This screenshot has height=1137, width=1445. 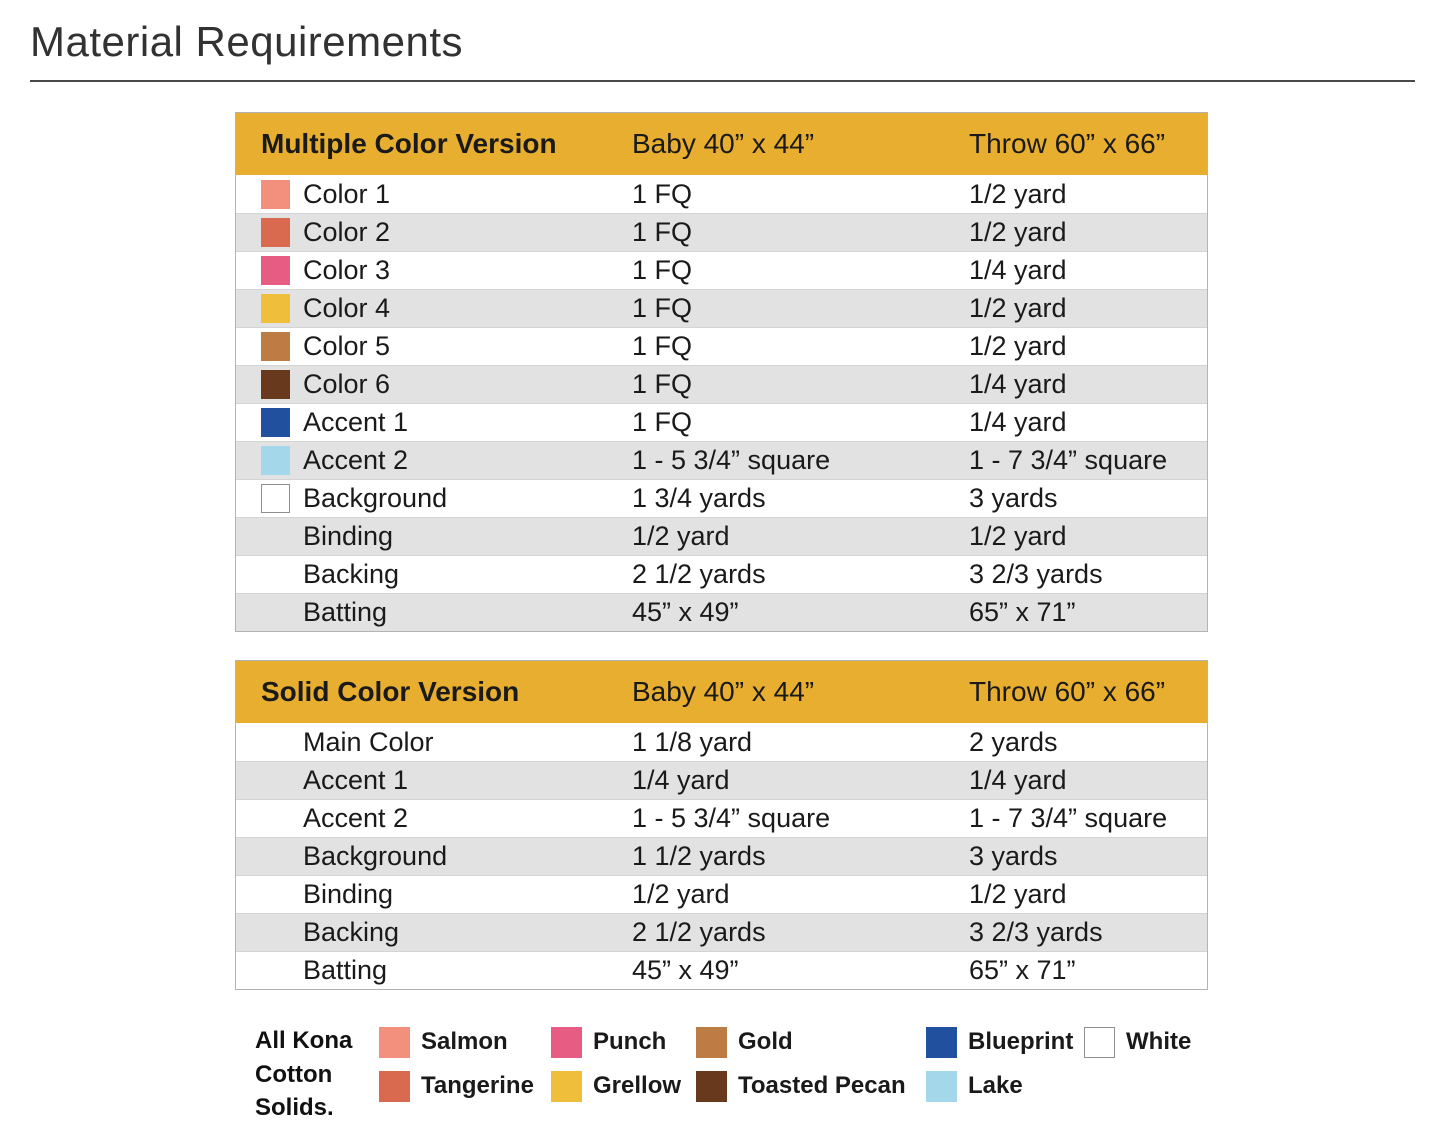 What do you see at coordinates (699, 932) in the screenshot?
I see `baby-size-value: 2 1/2 yards` at bounding box center [699, 932].